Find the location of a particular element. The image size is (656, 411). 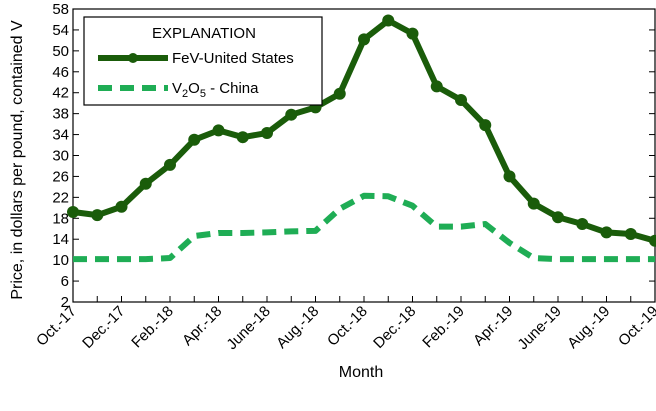

x-tick-label: Dec.-17 is located at coordinates (103, 327).